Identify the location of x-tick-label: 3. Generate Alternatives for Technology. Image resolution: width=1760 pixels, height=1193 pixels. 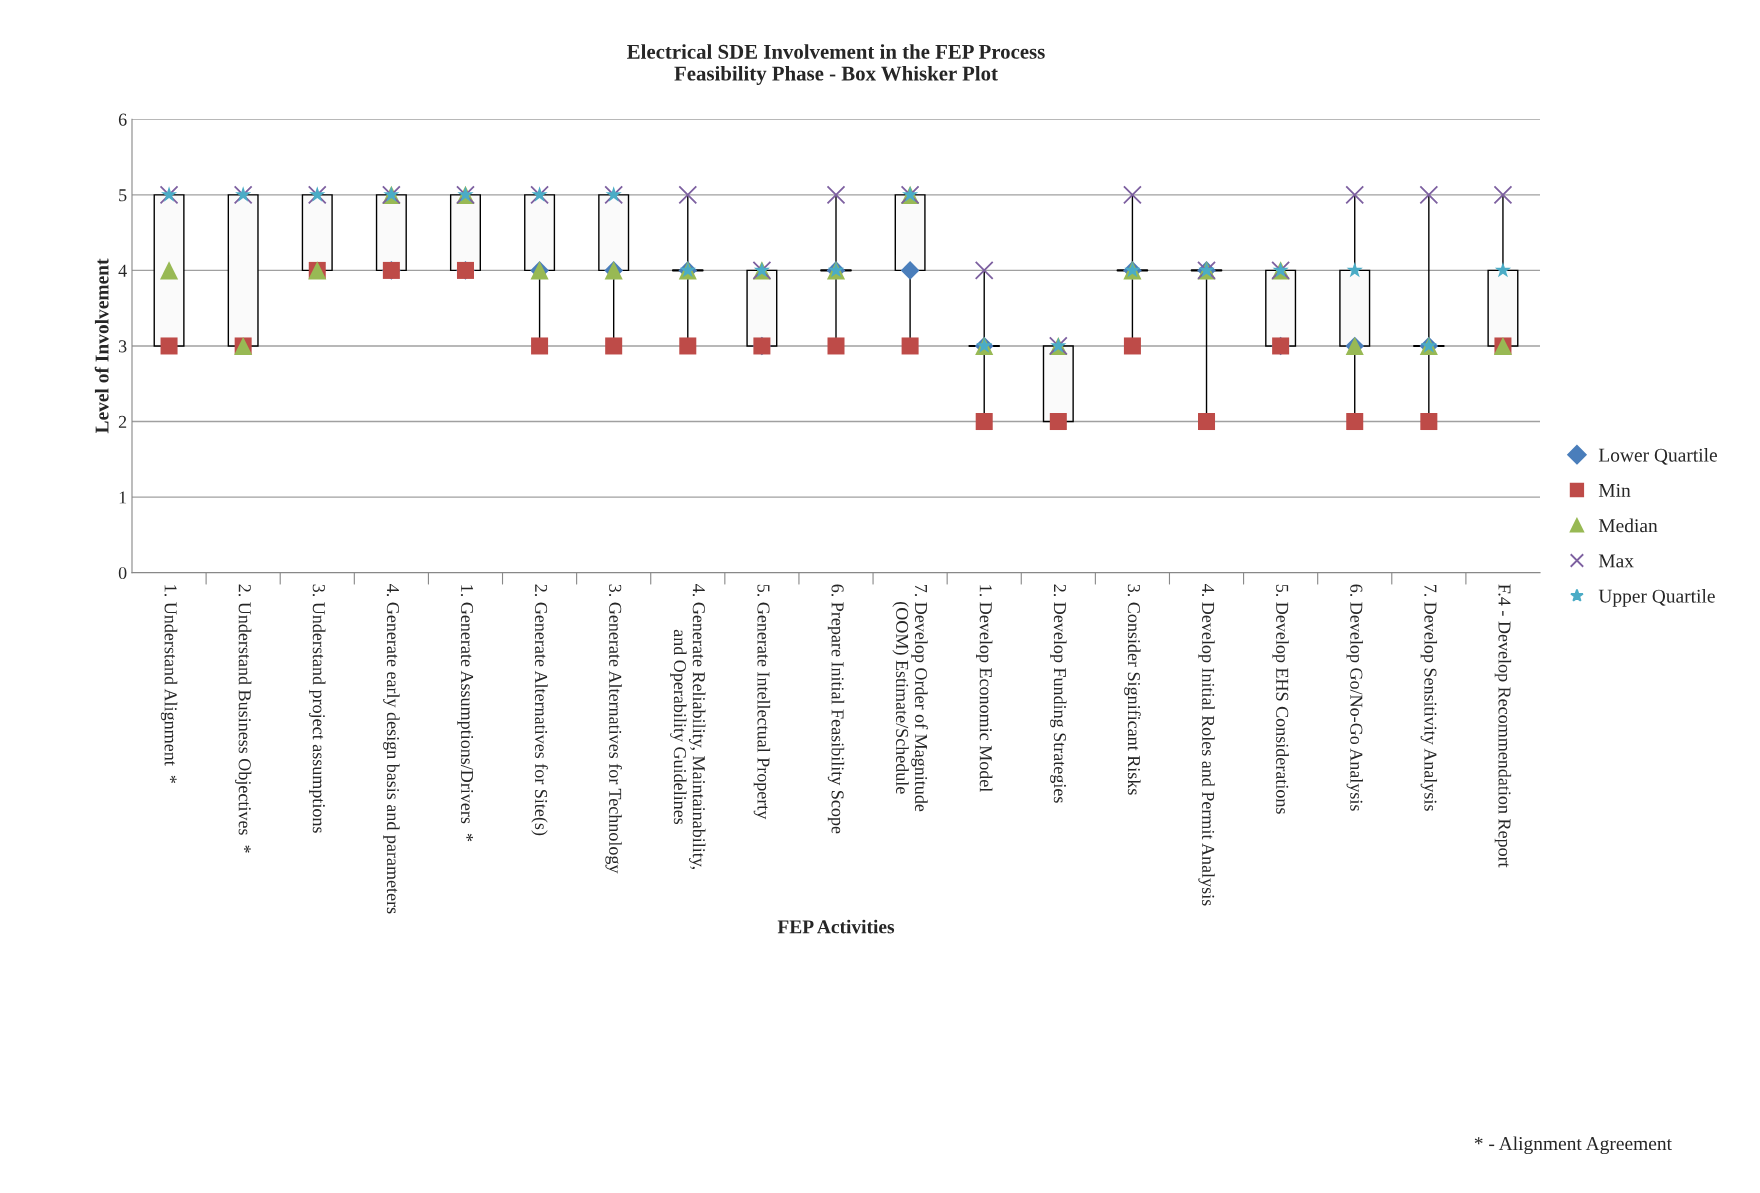
(613, 729).